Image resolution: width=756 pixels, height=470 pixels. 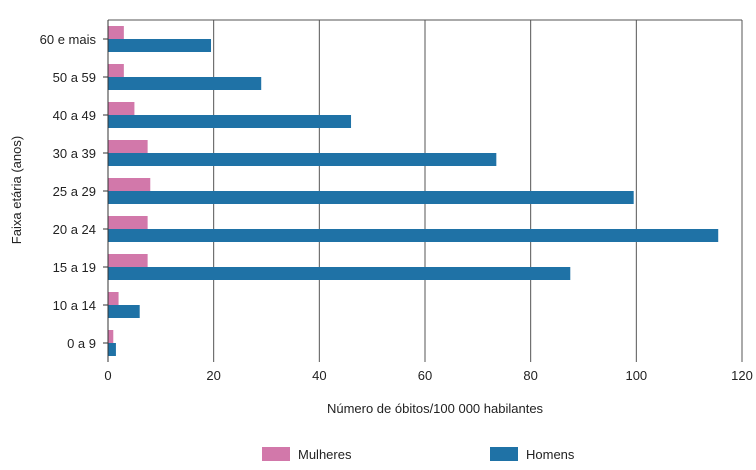 What do you see at coordinates (319, 375) in the screenshot?
I see `x-tick-label: 40` at bounding box center [319, 375].